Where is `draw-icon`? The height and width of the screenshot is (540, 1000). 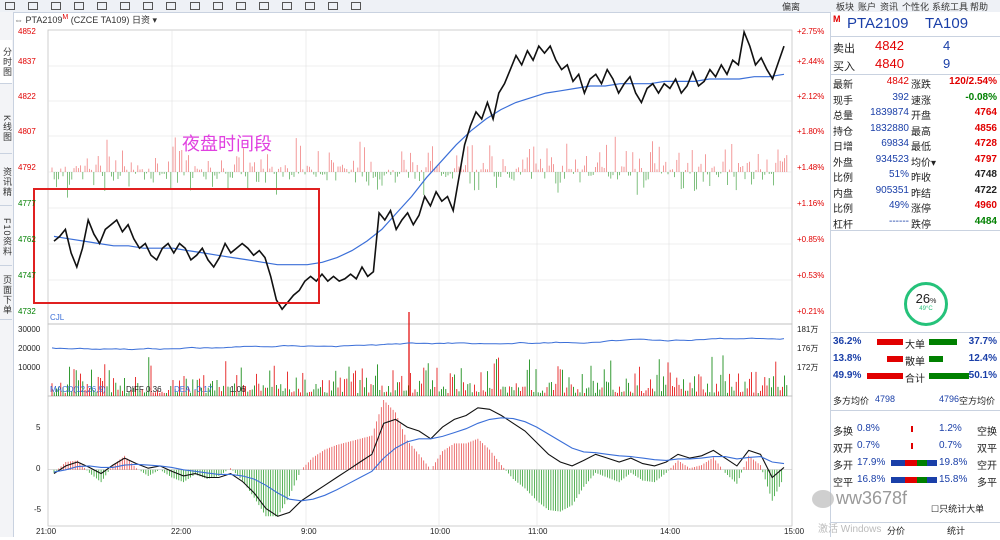
draw-icon is located at coordinates (171, 6).